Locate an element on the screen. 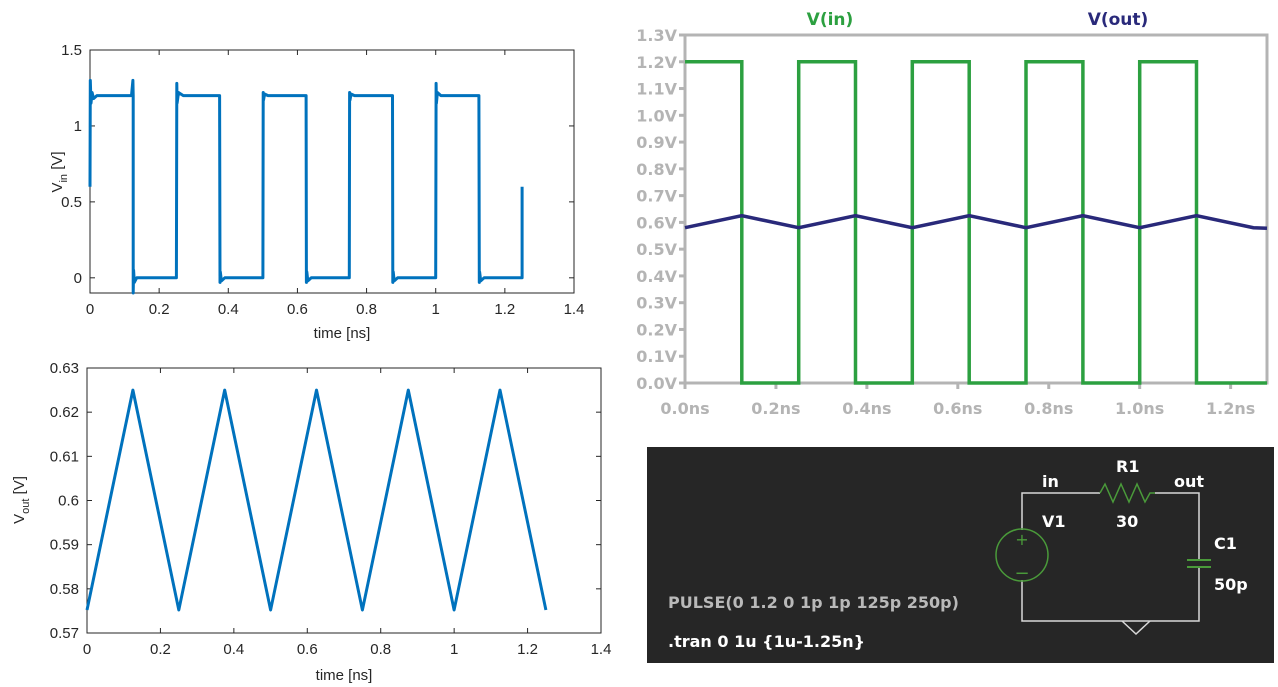 This screenshot has height=687, width=1278. legend-vout: V(out) is located at coordinates (1118, 20).